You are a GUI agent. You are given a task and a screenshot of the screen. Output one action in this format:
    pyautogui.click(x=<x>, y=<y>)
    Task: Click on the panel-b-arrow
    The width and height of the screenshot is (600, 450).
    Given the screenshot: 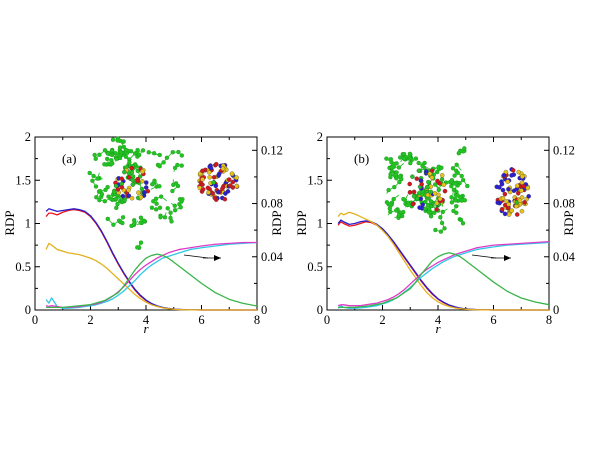 What is the action you would take?
    pyautogui.click(x=491, y=257)
    